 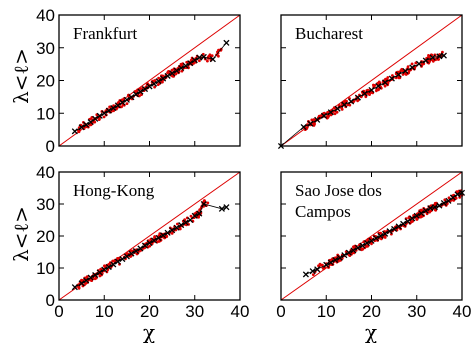 I want to click on y-axis-label-top: λ<ℓ>, so click(x=21, y=76).